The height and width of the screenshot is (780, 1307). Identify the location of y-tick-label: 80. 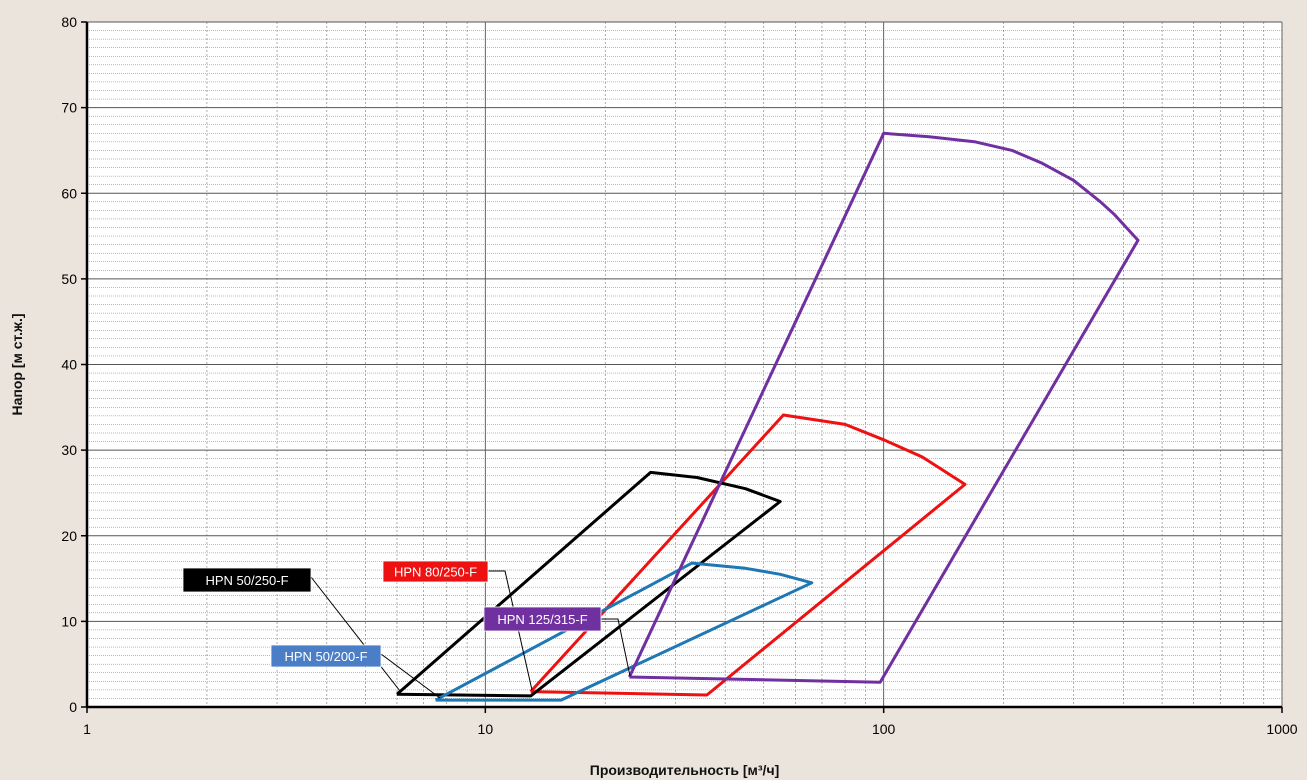
(69, 22).